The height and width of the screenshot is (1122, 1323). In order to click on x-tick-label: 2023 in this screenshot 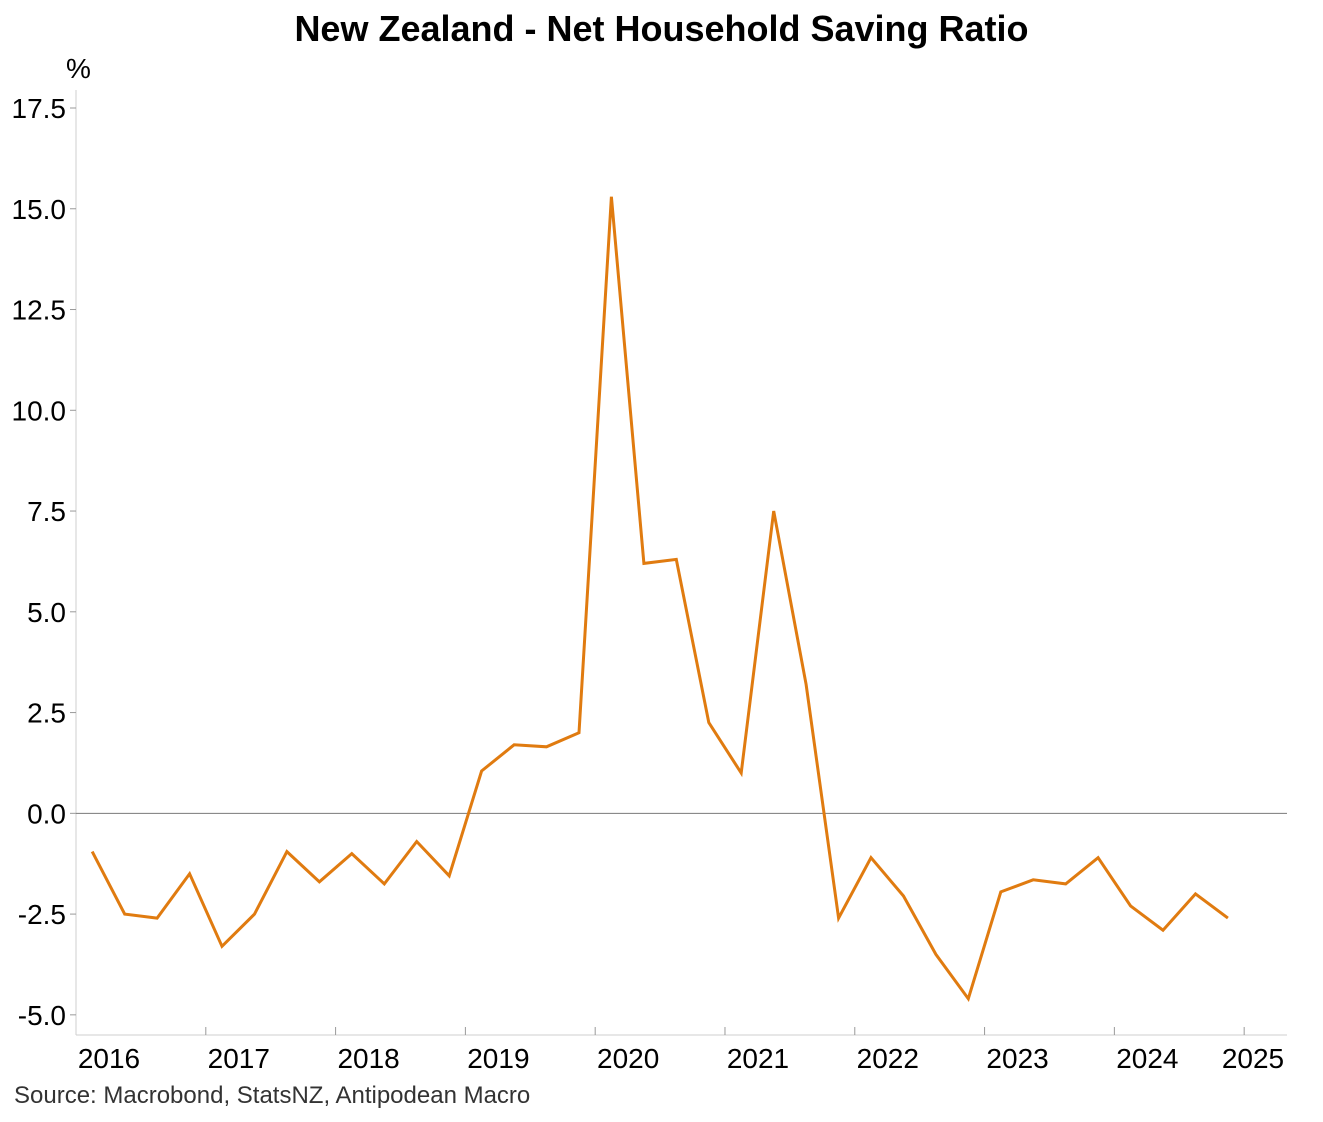, I will do `click(1017, 1058)`.